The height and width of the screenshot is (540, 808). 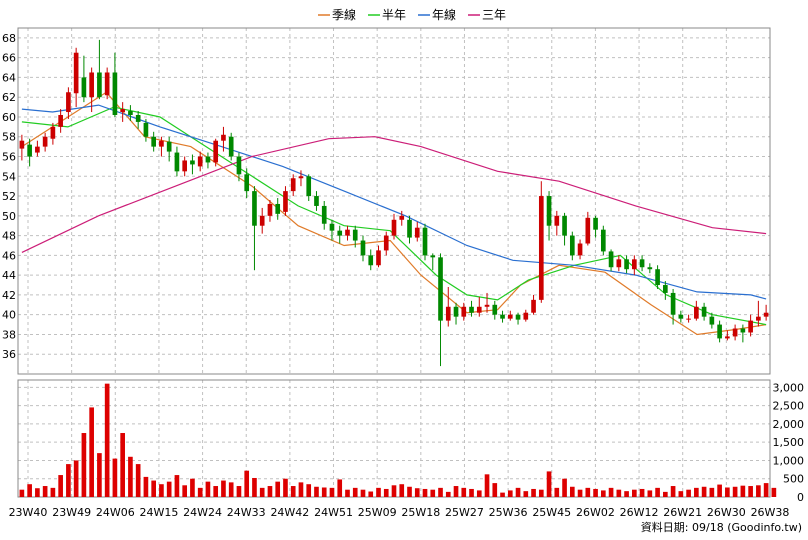 What do you see at coordinates (789, 442) in the screenshot?
I see `volume-tick-label: 1,500` at bounding box center [789, 442].